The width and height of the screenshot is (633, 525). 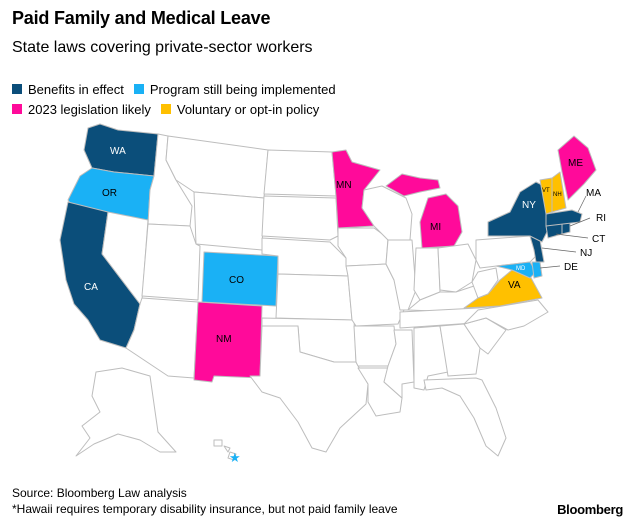 I want to click on state-mi, so click(x=441, y=221).